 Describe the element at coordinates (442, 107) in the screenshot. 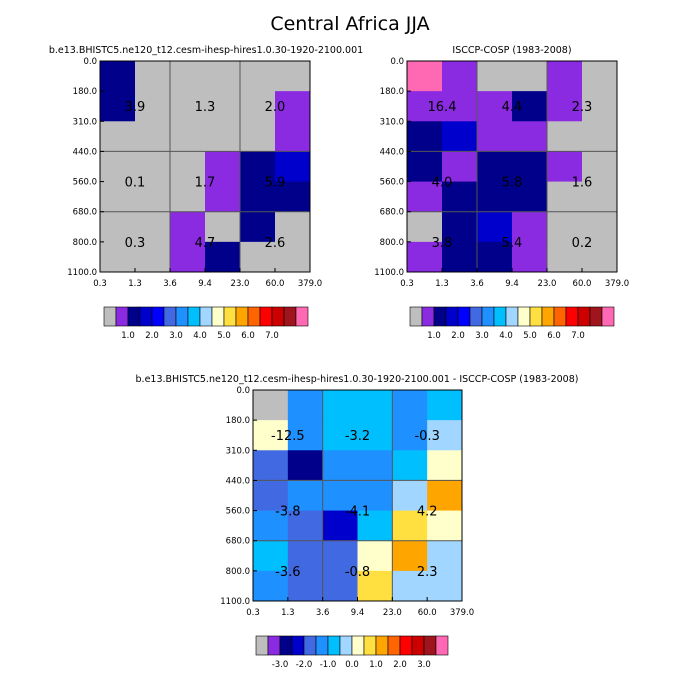

I see `cell-value-label: 16.4` at that location.